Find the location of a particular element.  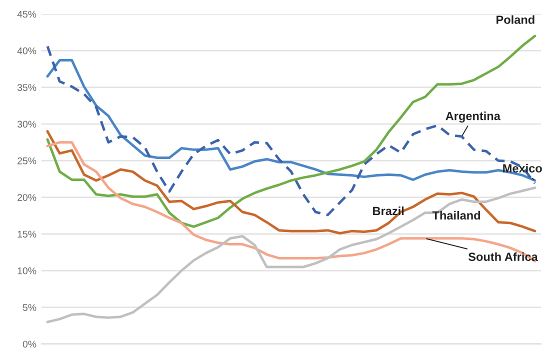

y-tick-label: 20% is located at coordinates (27, 197).